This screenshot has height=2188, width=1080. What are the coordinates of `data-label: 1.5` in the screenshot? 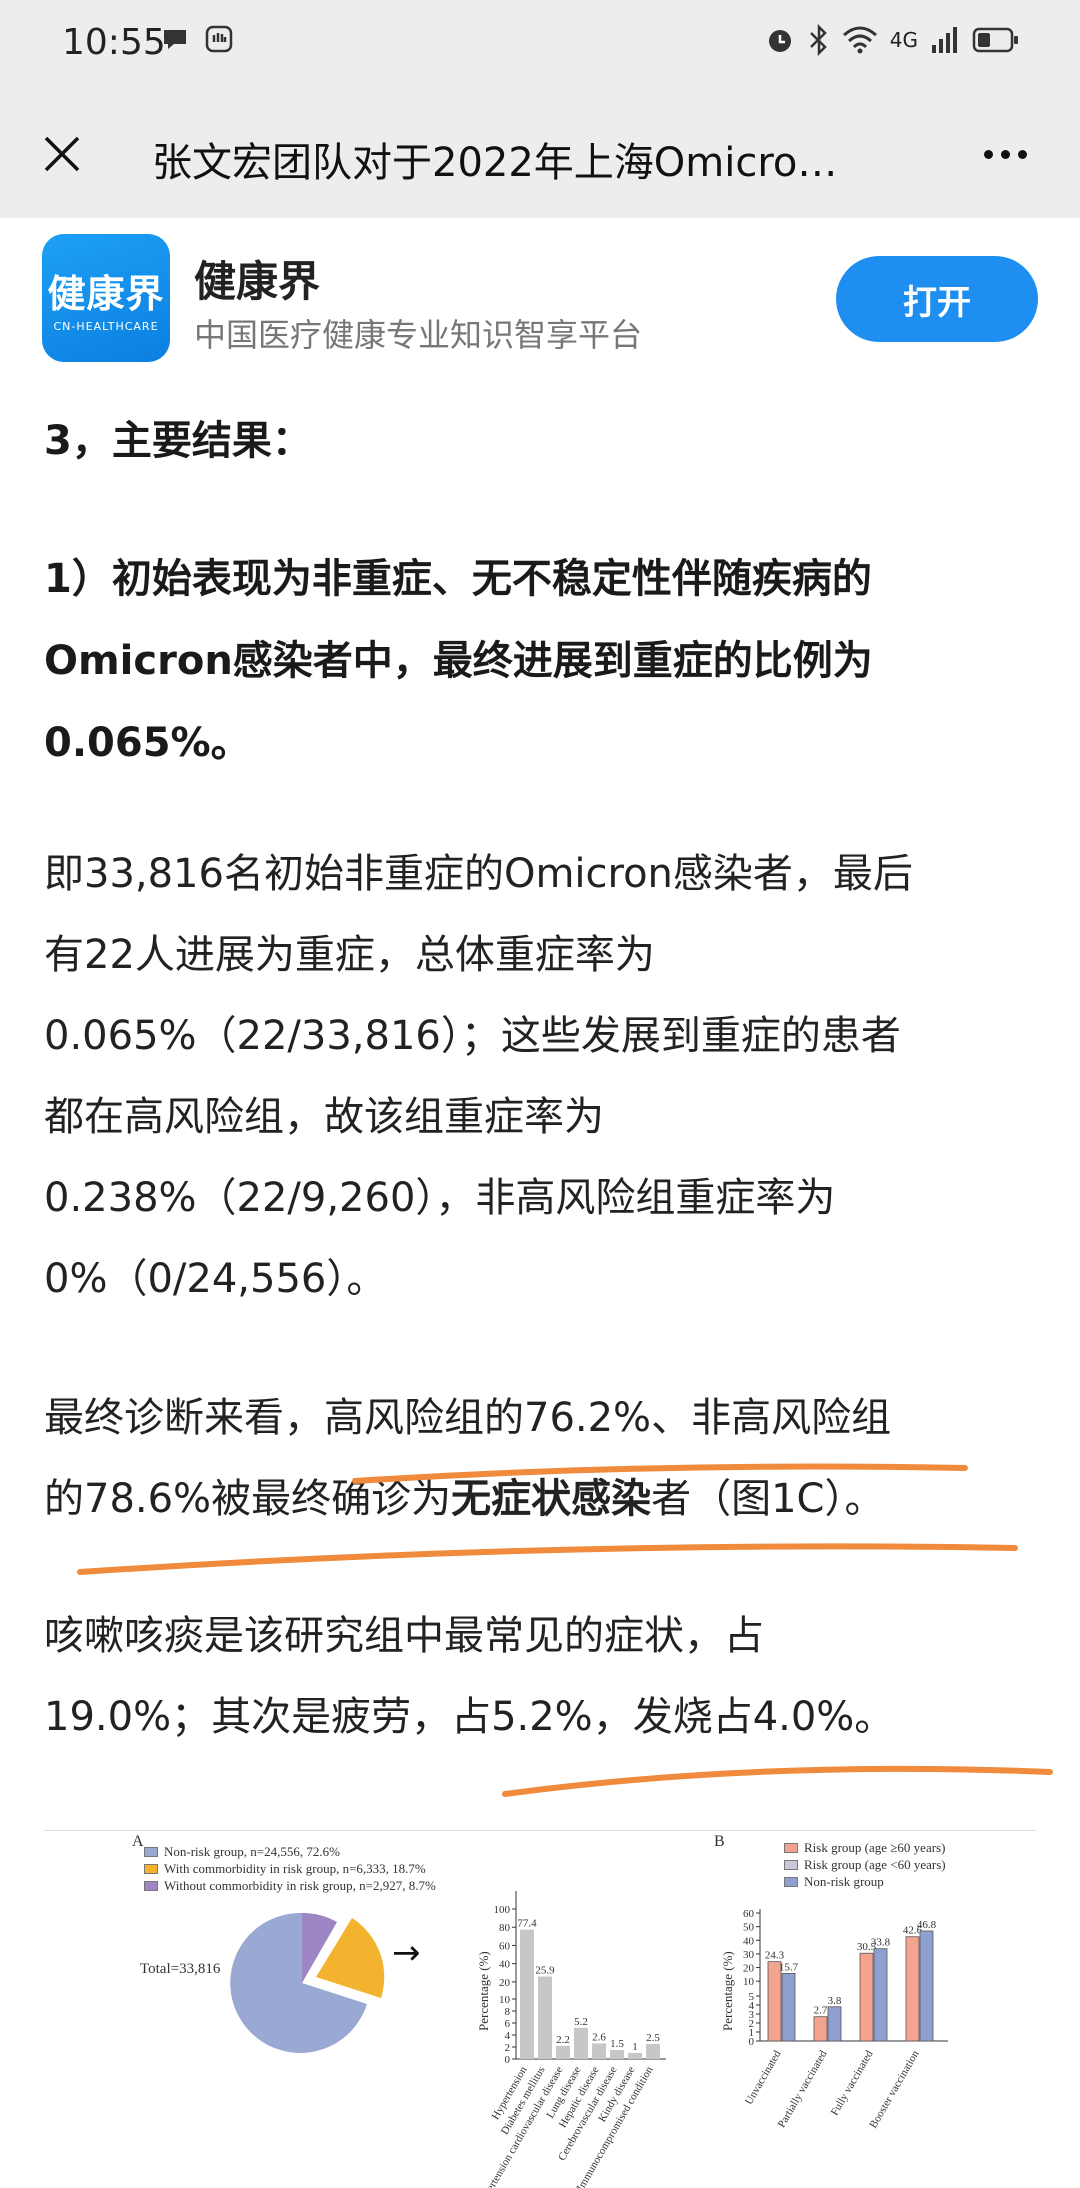 It's located at (617, 2044).